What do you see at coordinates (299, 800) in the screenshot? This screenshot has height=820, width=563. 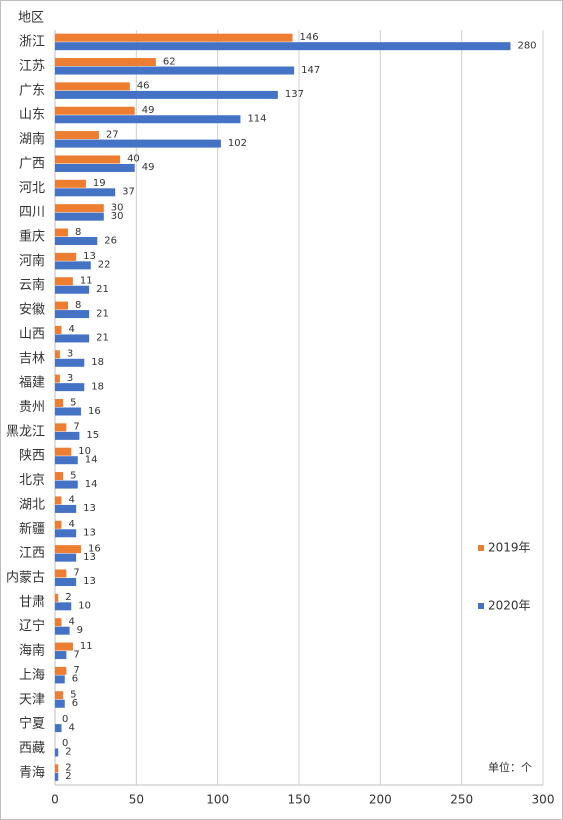 I see `x-tick-label: 150` at bounding box center [299, 800].